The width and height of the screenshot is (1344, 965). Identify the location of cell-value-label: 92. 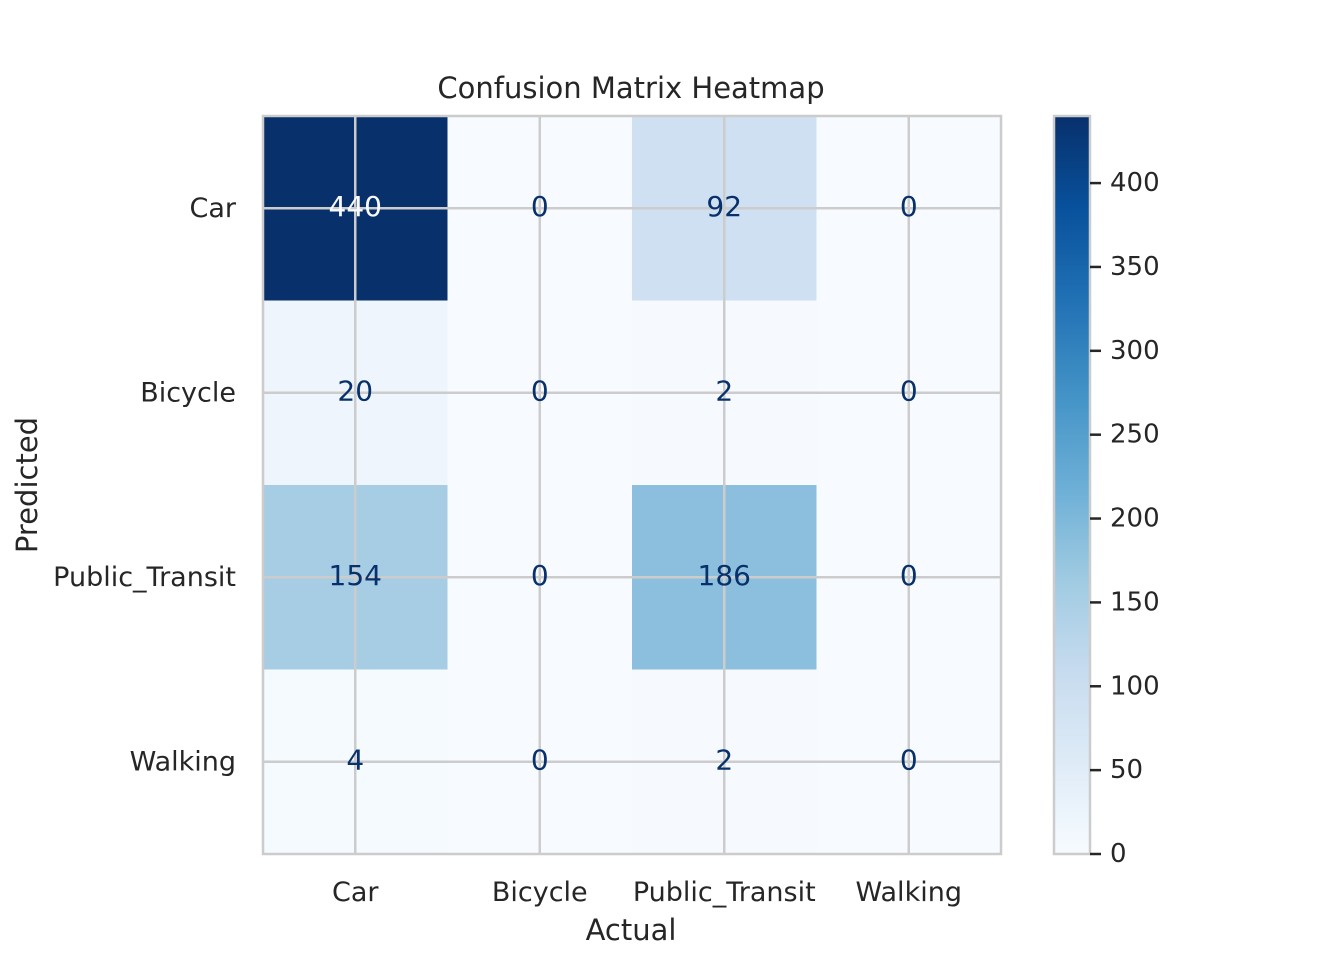
(724, 206).